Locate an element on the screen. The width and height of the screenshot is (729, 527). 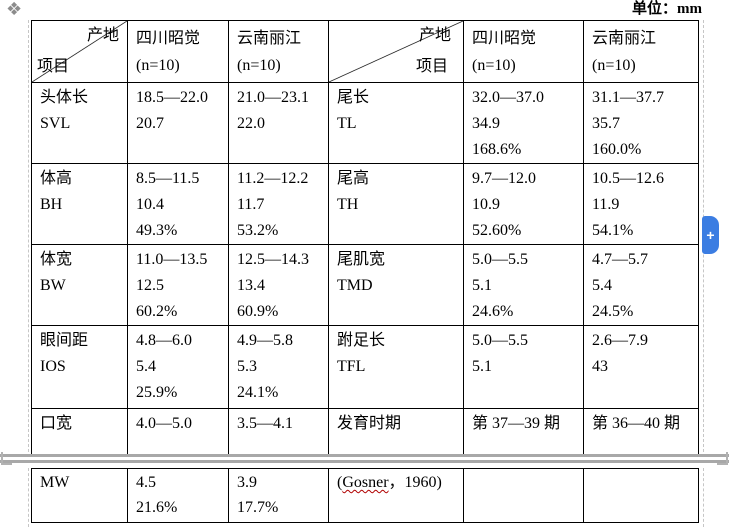
table-cell: 3.5—4.1 is located at coordinates (278, 431).